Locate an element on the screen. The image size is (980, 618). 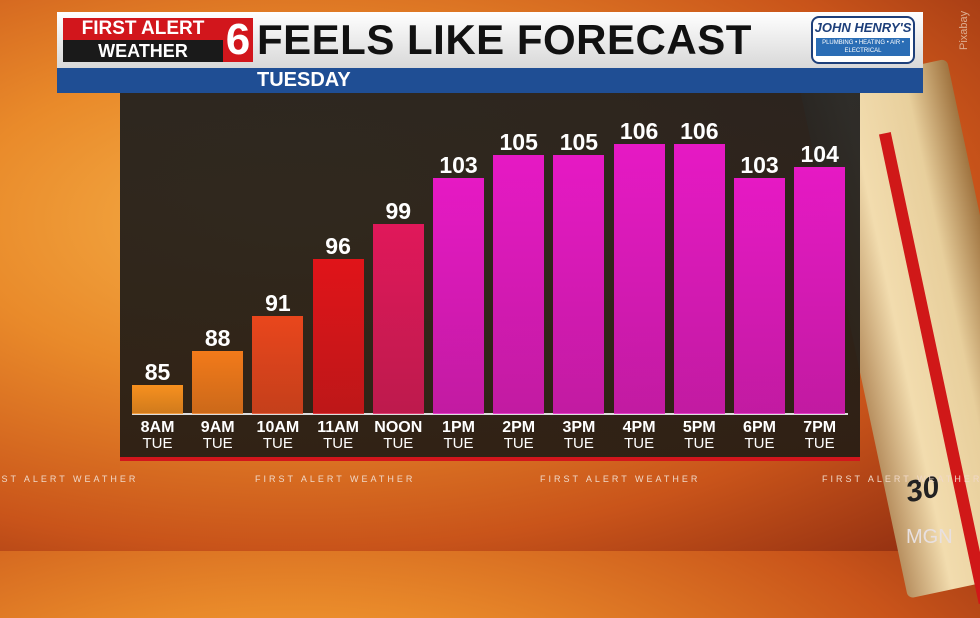
logo-number: 6 is located at coordinates (238, 40).